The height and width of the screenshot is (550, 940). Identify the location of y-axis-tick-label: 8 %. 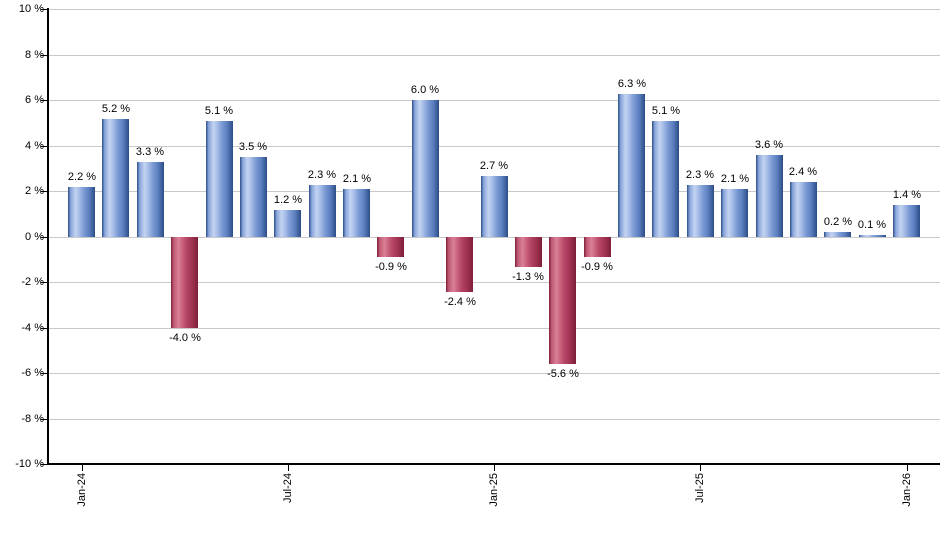
(34, 55).